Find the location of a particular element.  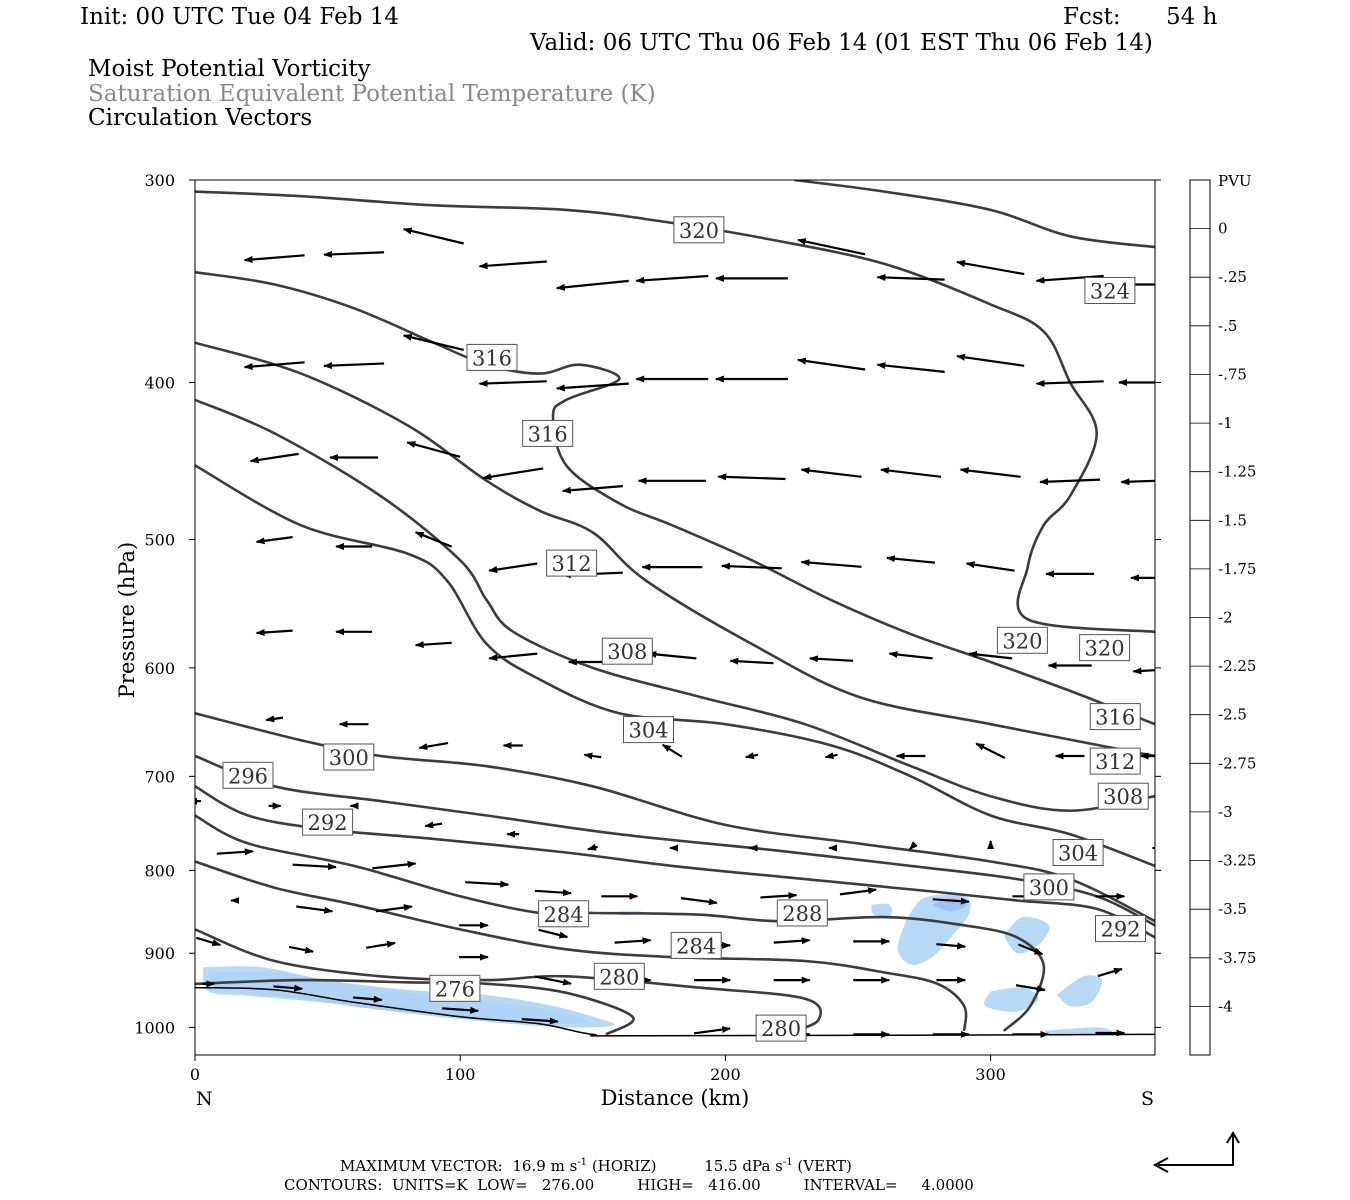

colorbar-tick-label: -2.25 is located at coordinates (1237, 666).